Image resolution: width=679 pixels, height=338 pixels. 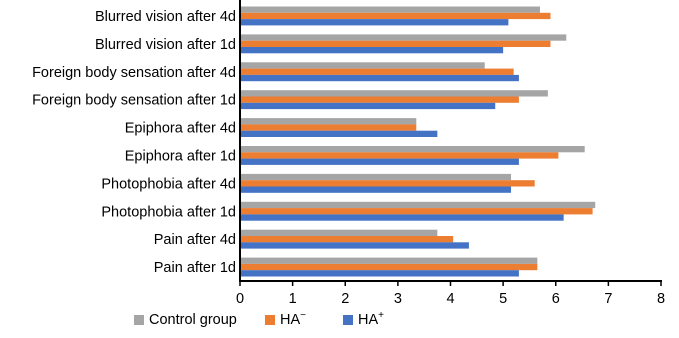 I want to click on category-label: Epiphora after 1d, so click(x=180, y=156).